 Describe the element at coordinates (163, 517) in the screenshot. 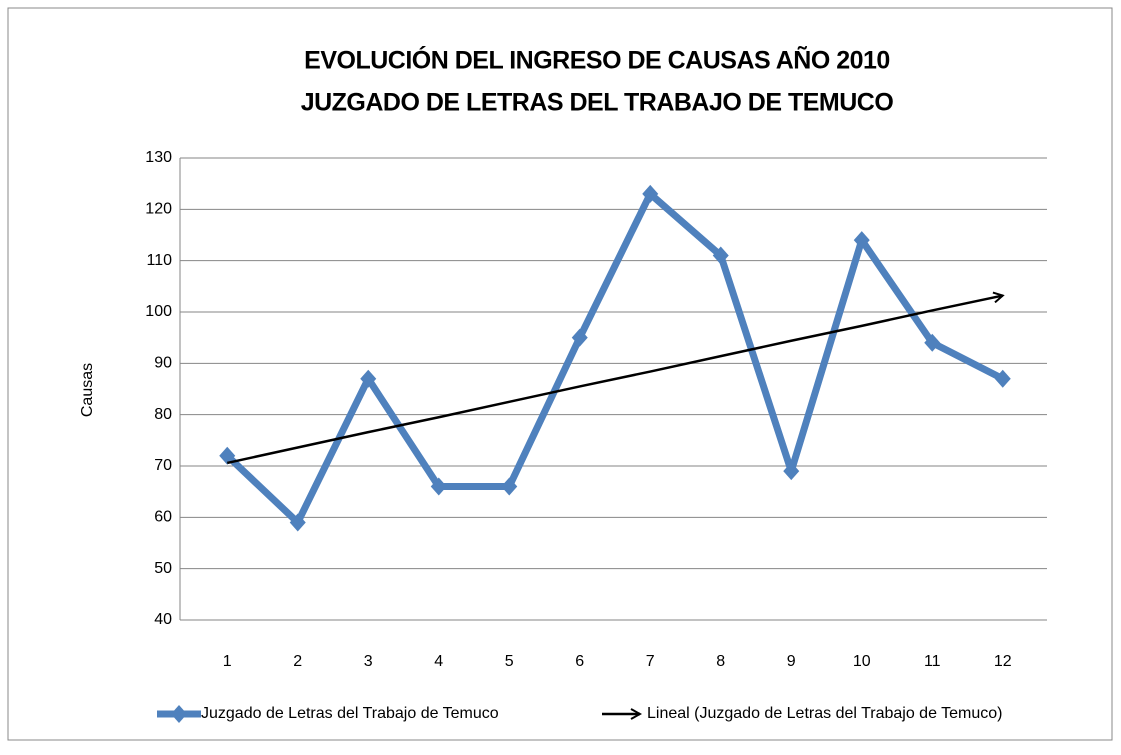

I see `y-tick-label: 60` at that location.